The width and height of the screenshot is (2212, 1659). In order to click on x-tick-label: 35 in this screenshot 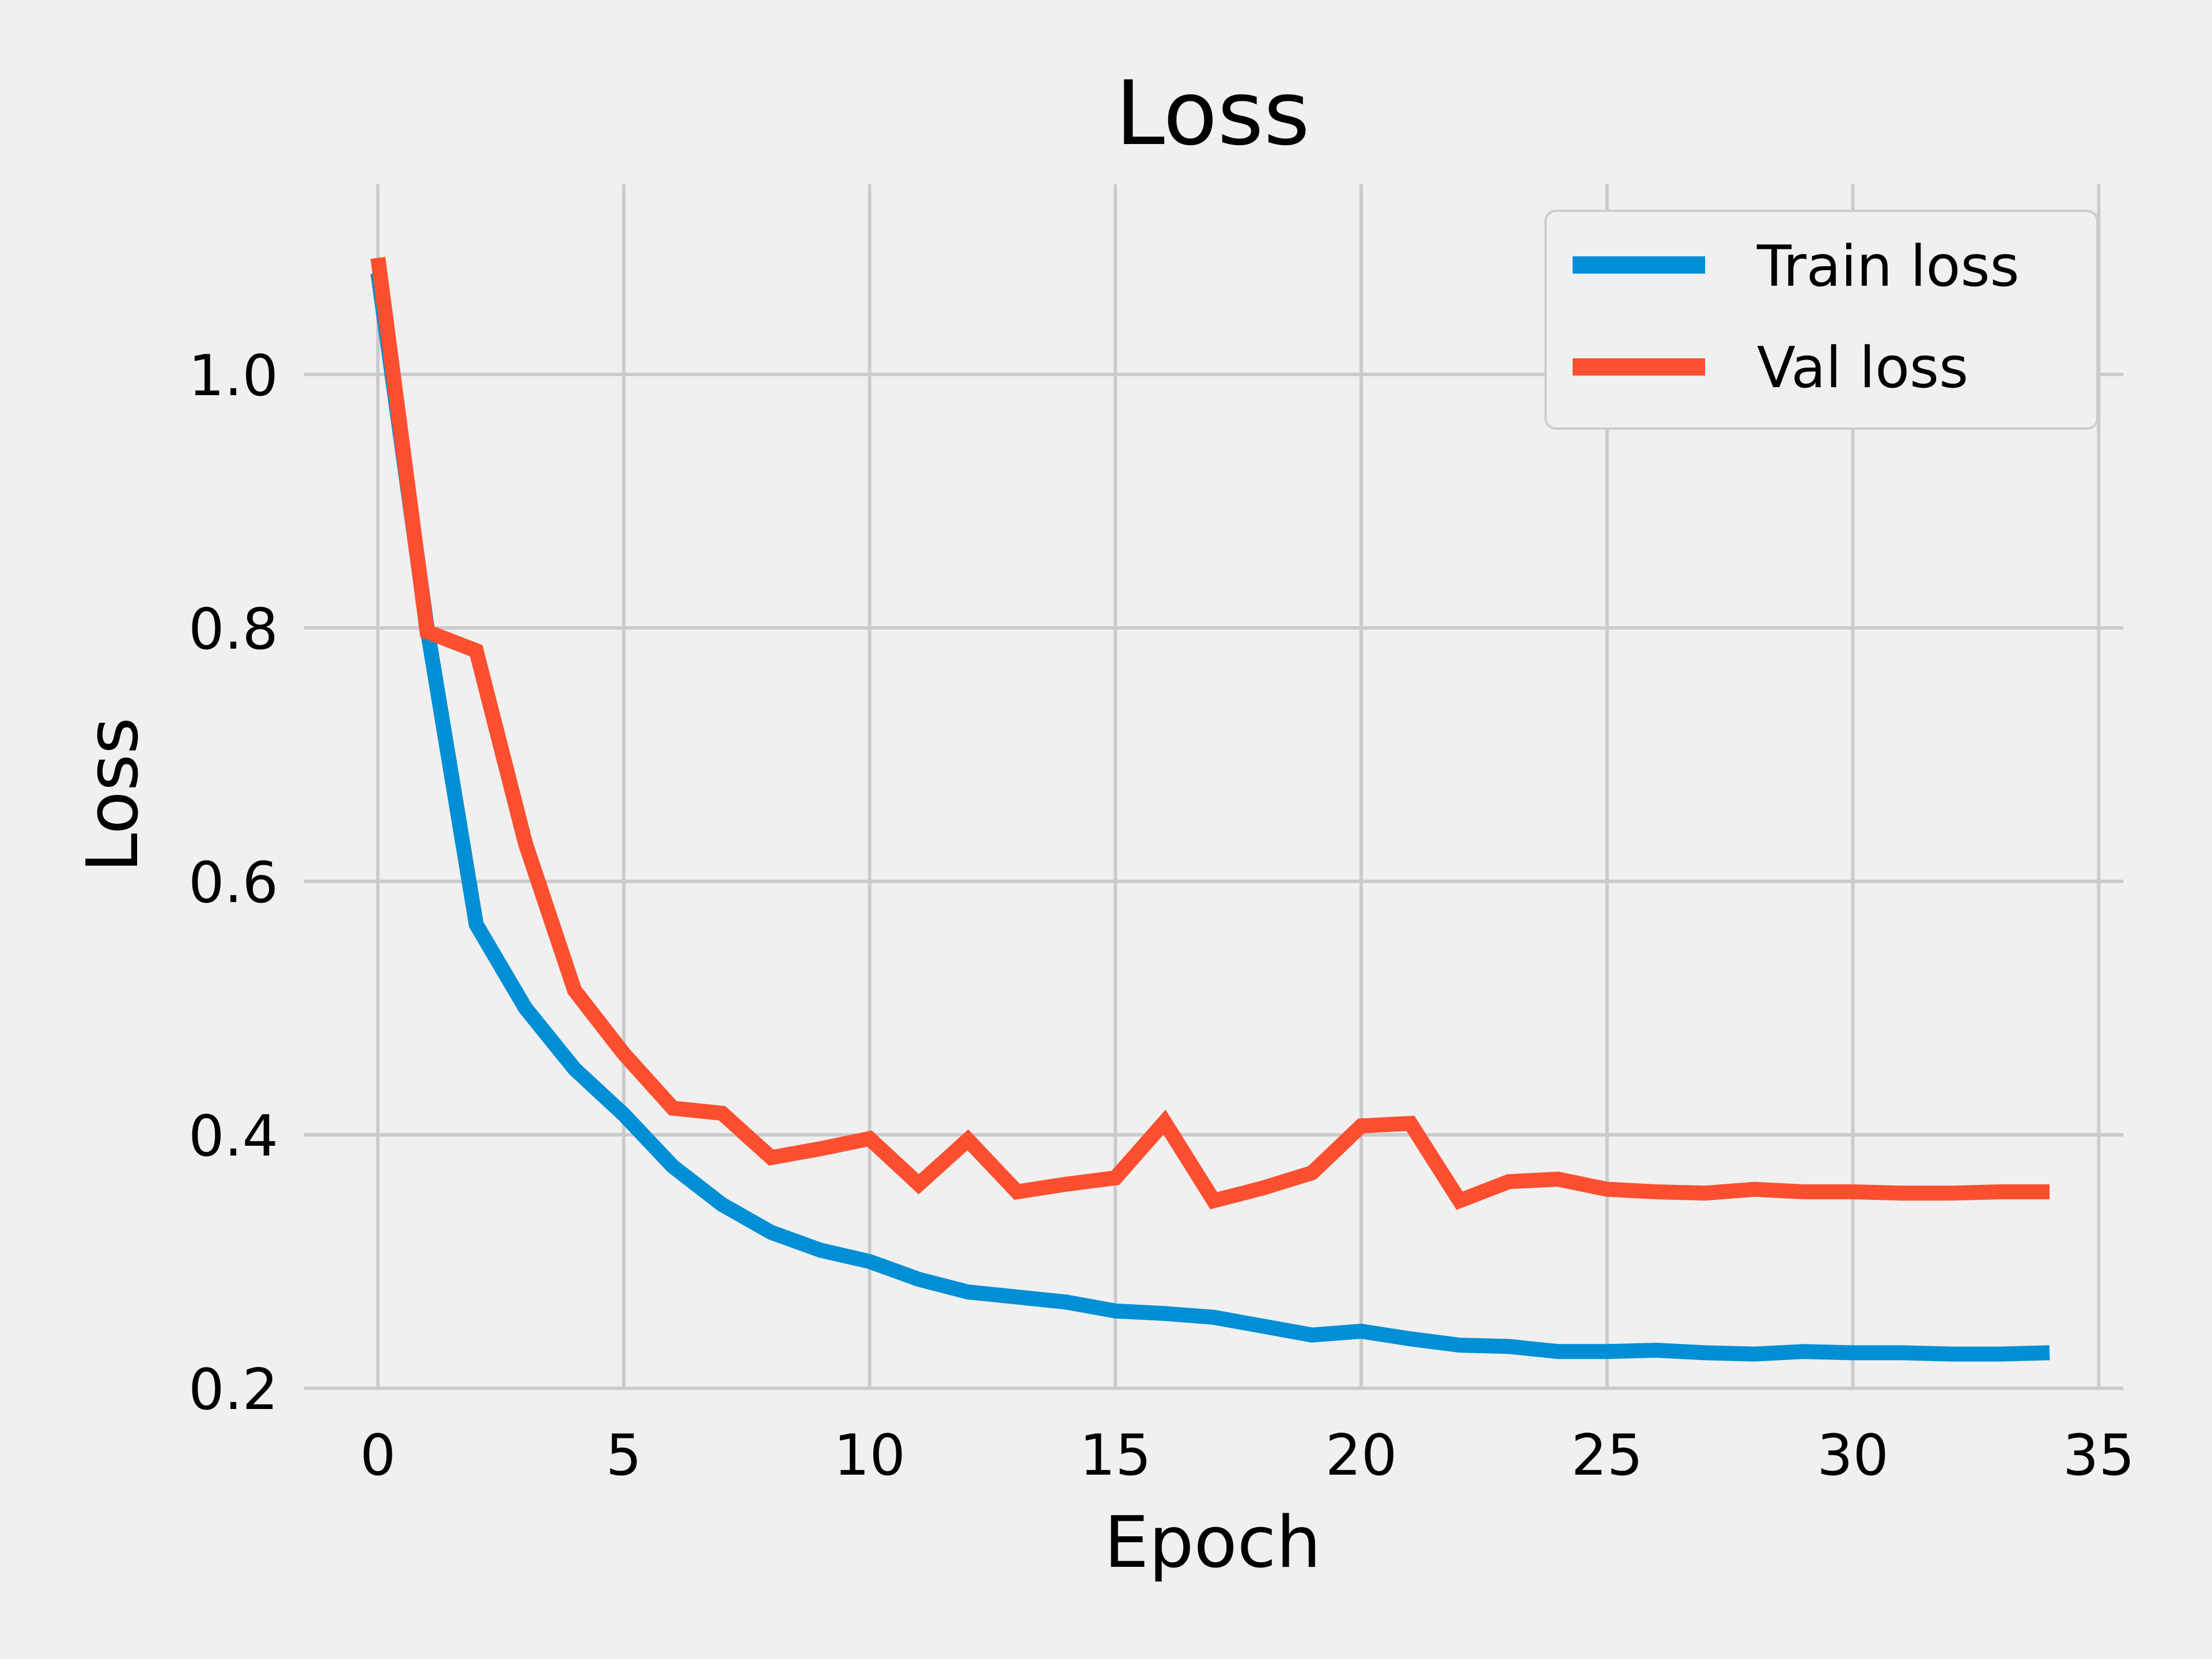, I will do `click(2099, 1455)`.